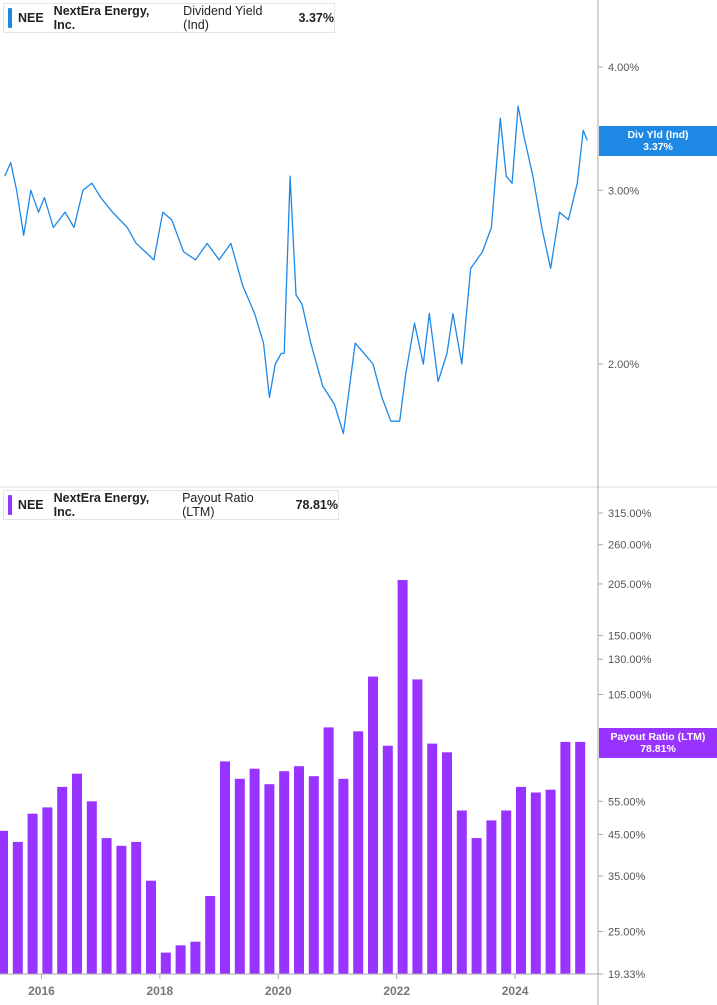 Image resolution: width=717 pixels, height=1005 pixels. What do you see at coordinates (630, 695) in the screenshot?
I see `y-tick-label: 105.00%` at bounding box center [630, 695].